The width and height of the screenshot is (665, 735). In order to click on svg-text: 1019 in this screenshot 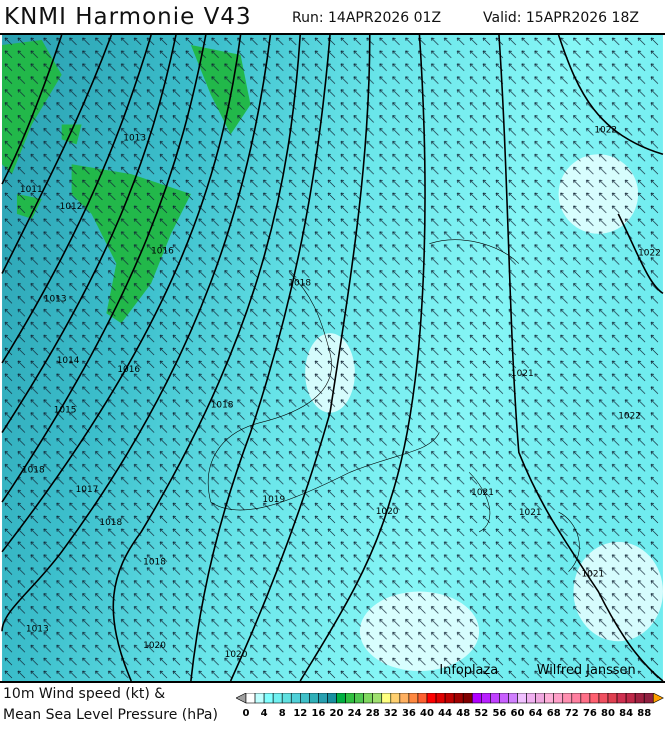, I will do `click(273, 500)`.